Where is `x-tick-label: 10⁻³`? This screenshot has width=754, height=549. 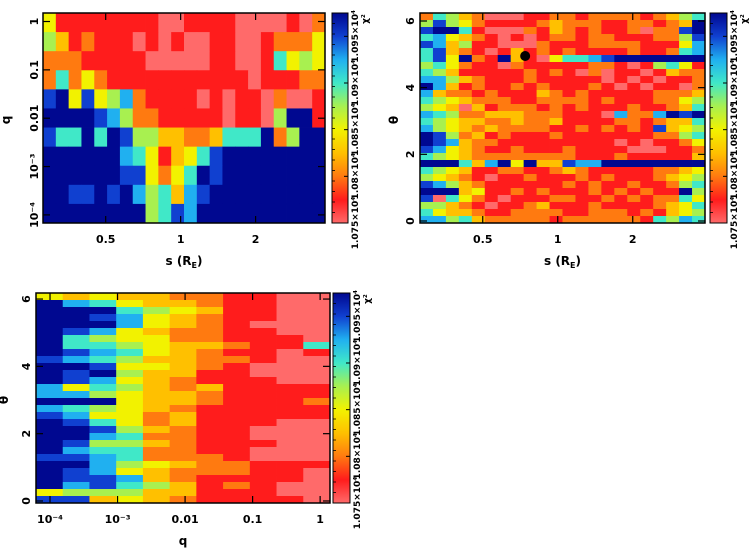 x-tick-label: 10⁻³ is located at coordinates (118, 519).